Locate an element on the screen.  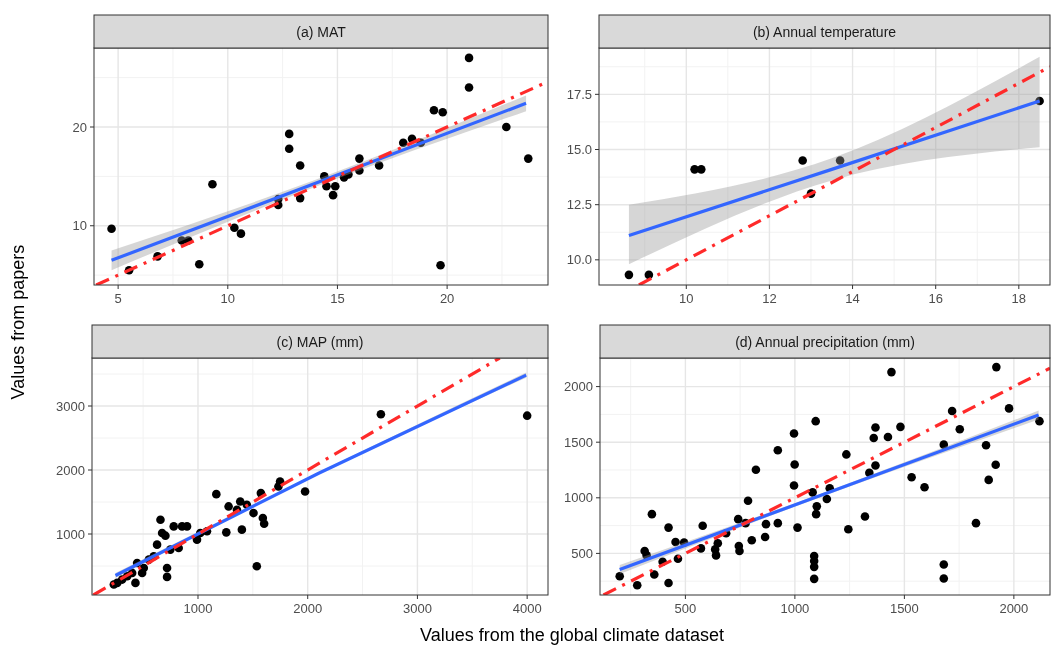
chart-title: (b) Annual temperature is located at coordinates (824, 32).